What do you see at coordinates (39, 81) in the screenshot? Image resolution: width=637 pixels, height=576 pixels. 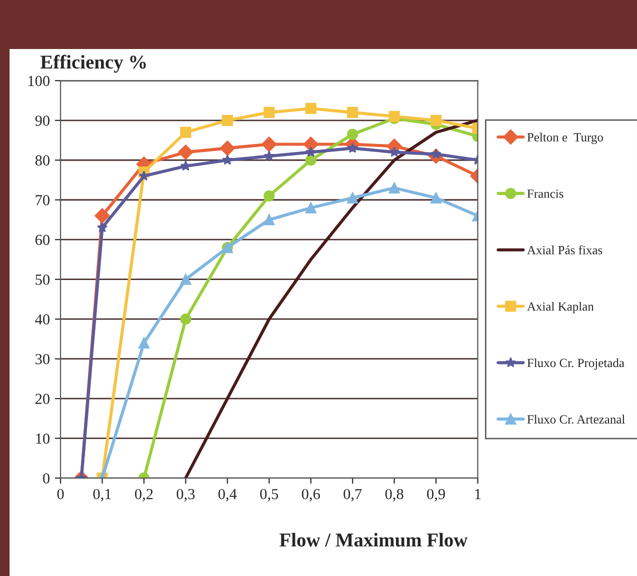 I see `y-tick-label: 100` at bounding box center [39, 81].